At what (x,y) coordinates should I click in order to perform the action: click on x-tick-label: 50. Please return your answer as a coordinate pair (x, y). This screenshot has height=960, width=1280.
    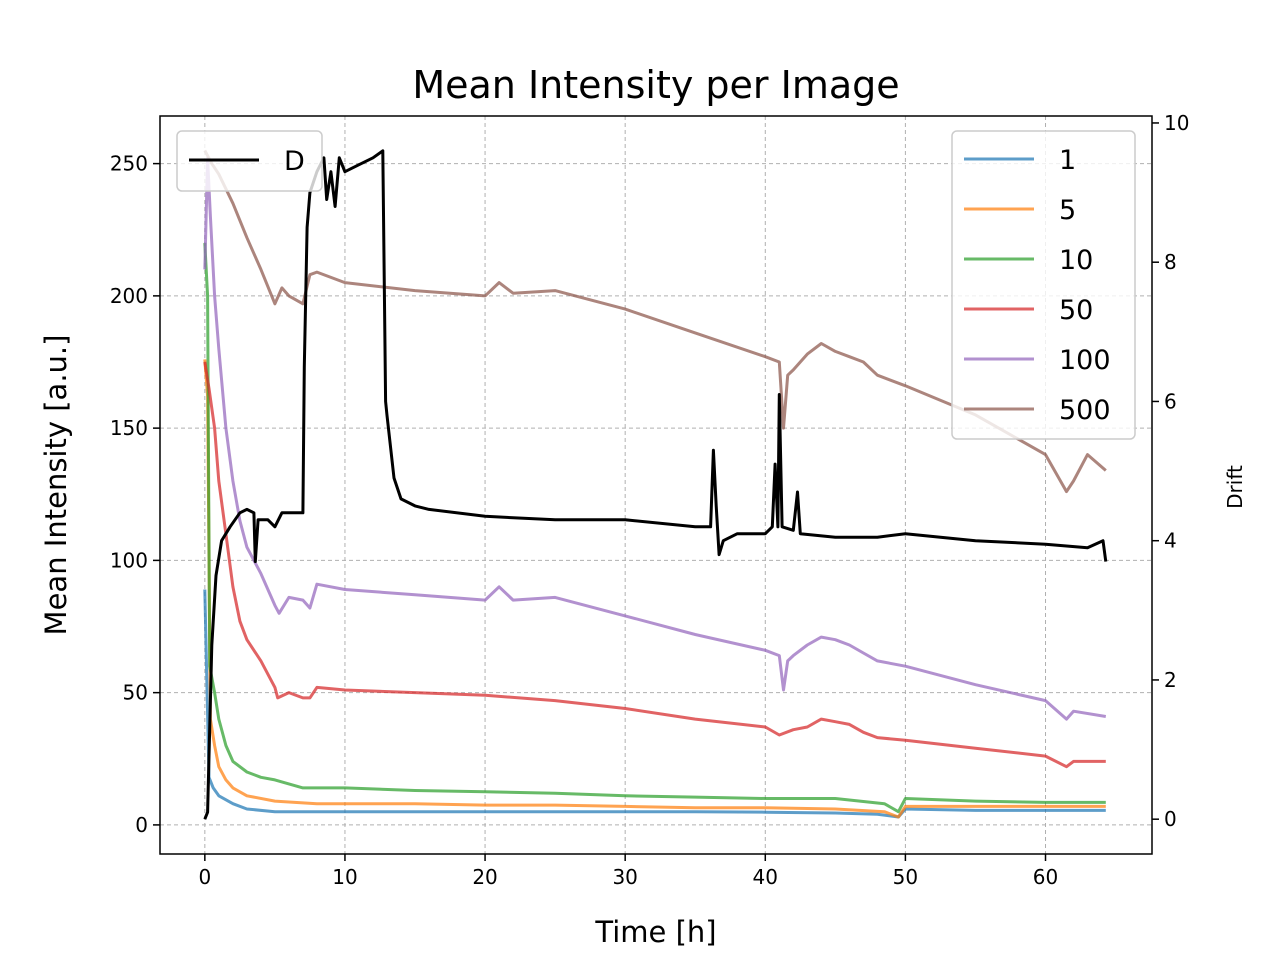
    Looking at the image, I should click on (905, 877).